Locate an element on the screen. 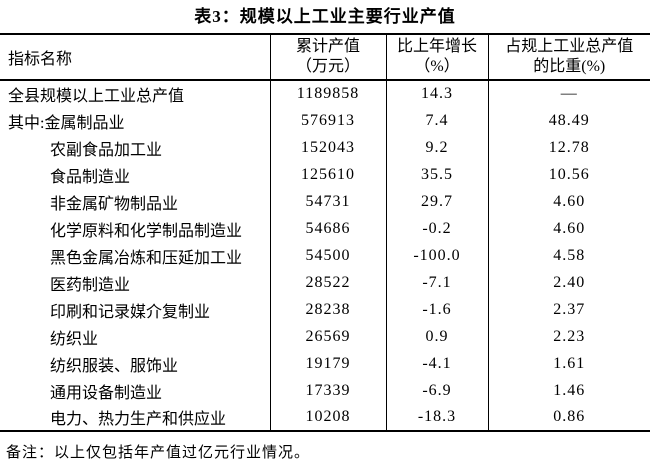  output-value: 54686 is located at coordinates (327, 228).